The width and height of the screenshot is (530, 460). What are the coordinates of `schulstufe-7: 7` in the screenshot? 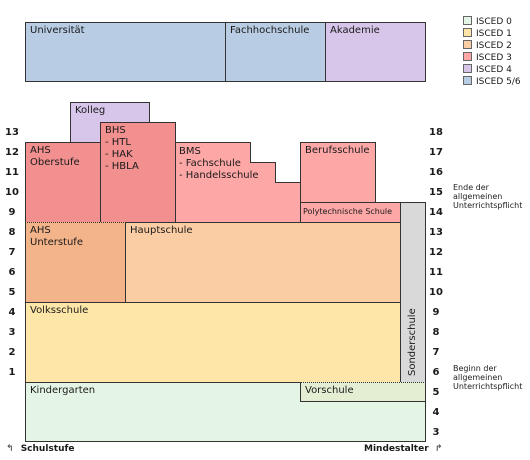 It's located at (12, 252).